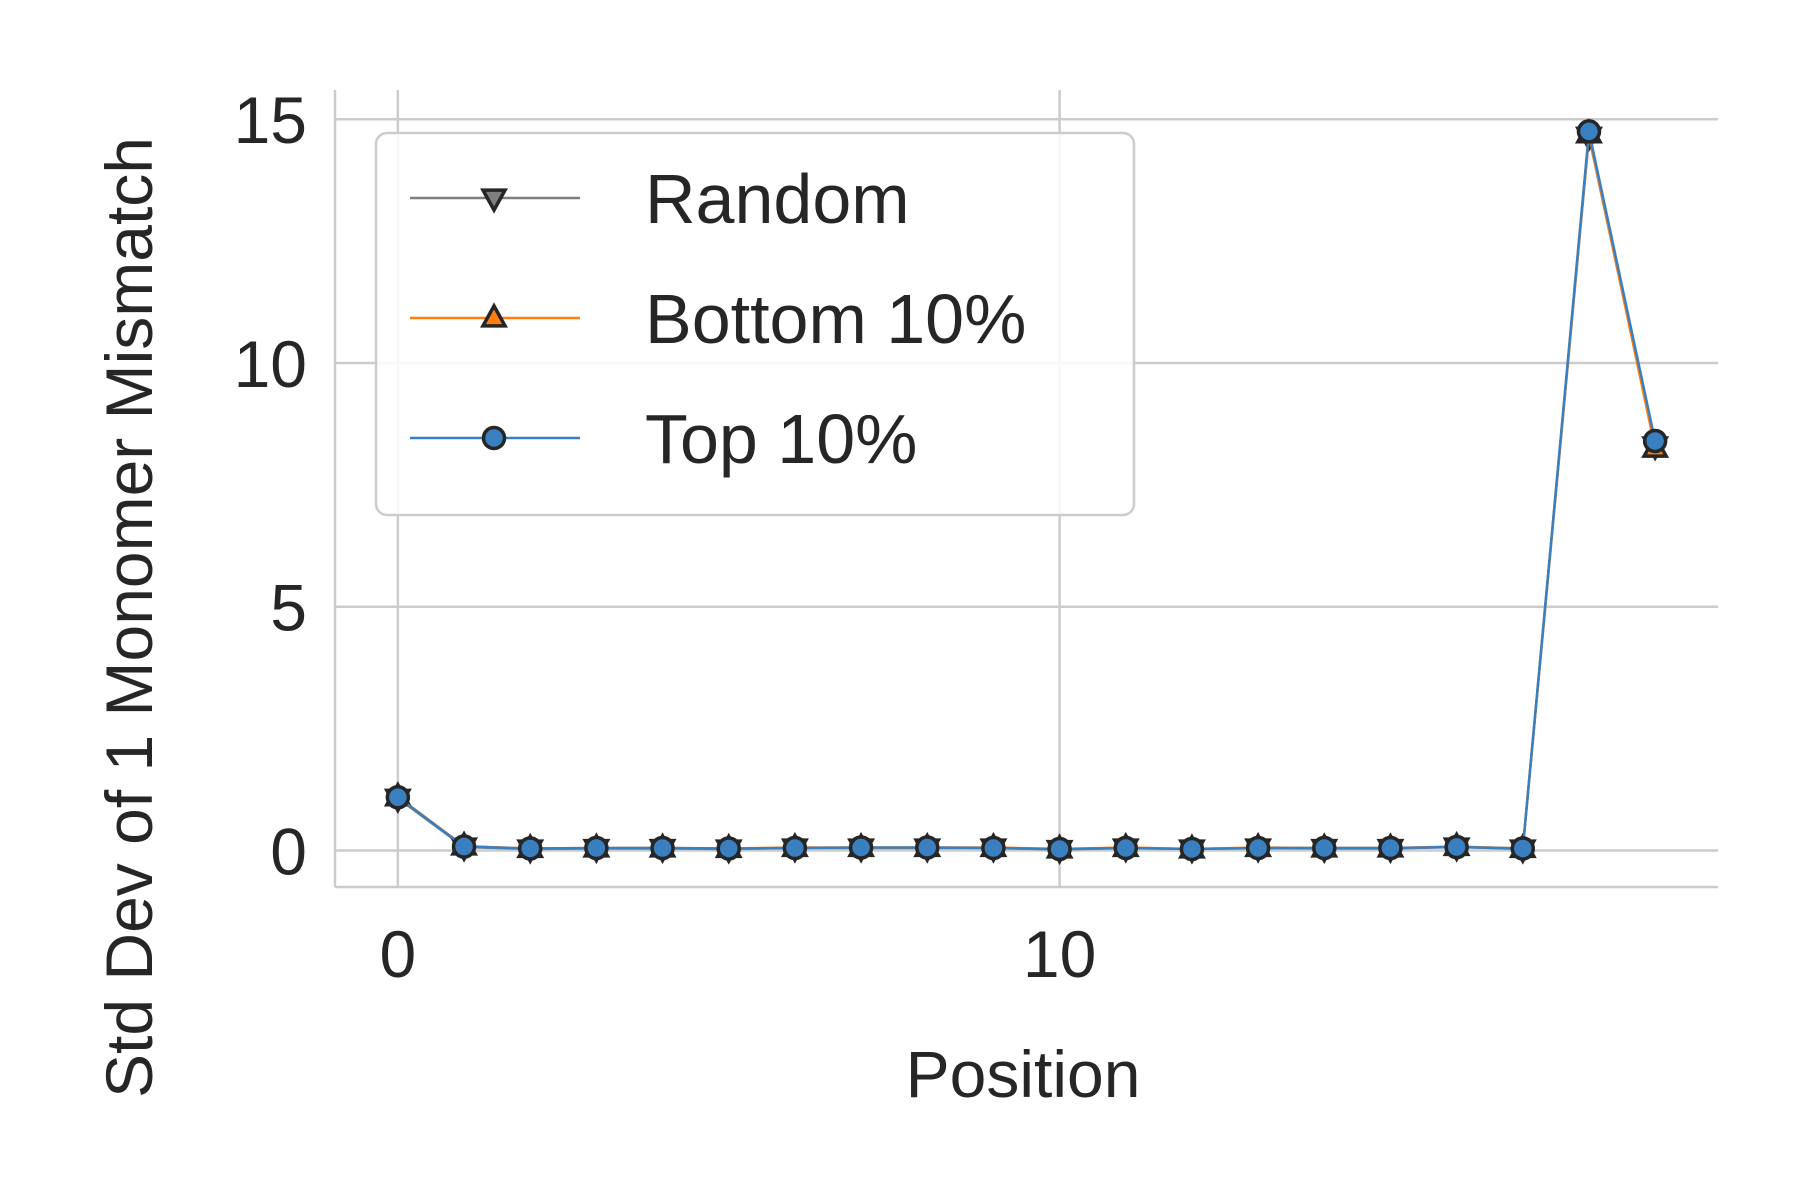 This screenshot has height=1200, width=1800. I want to click on legend-box, so click(755, 324).